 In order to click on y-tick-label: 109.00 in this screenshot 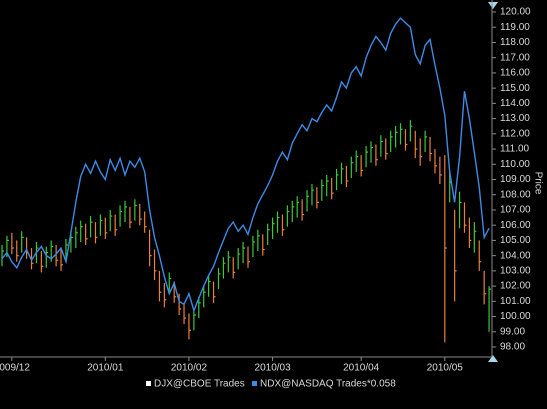, I will do `click(515, 179)`.